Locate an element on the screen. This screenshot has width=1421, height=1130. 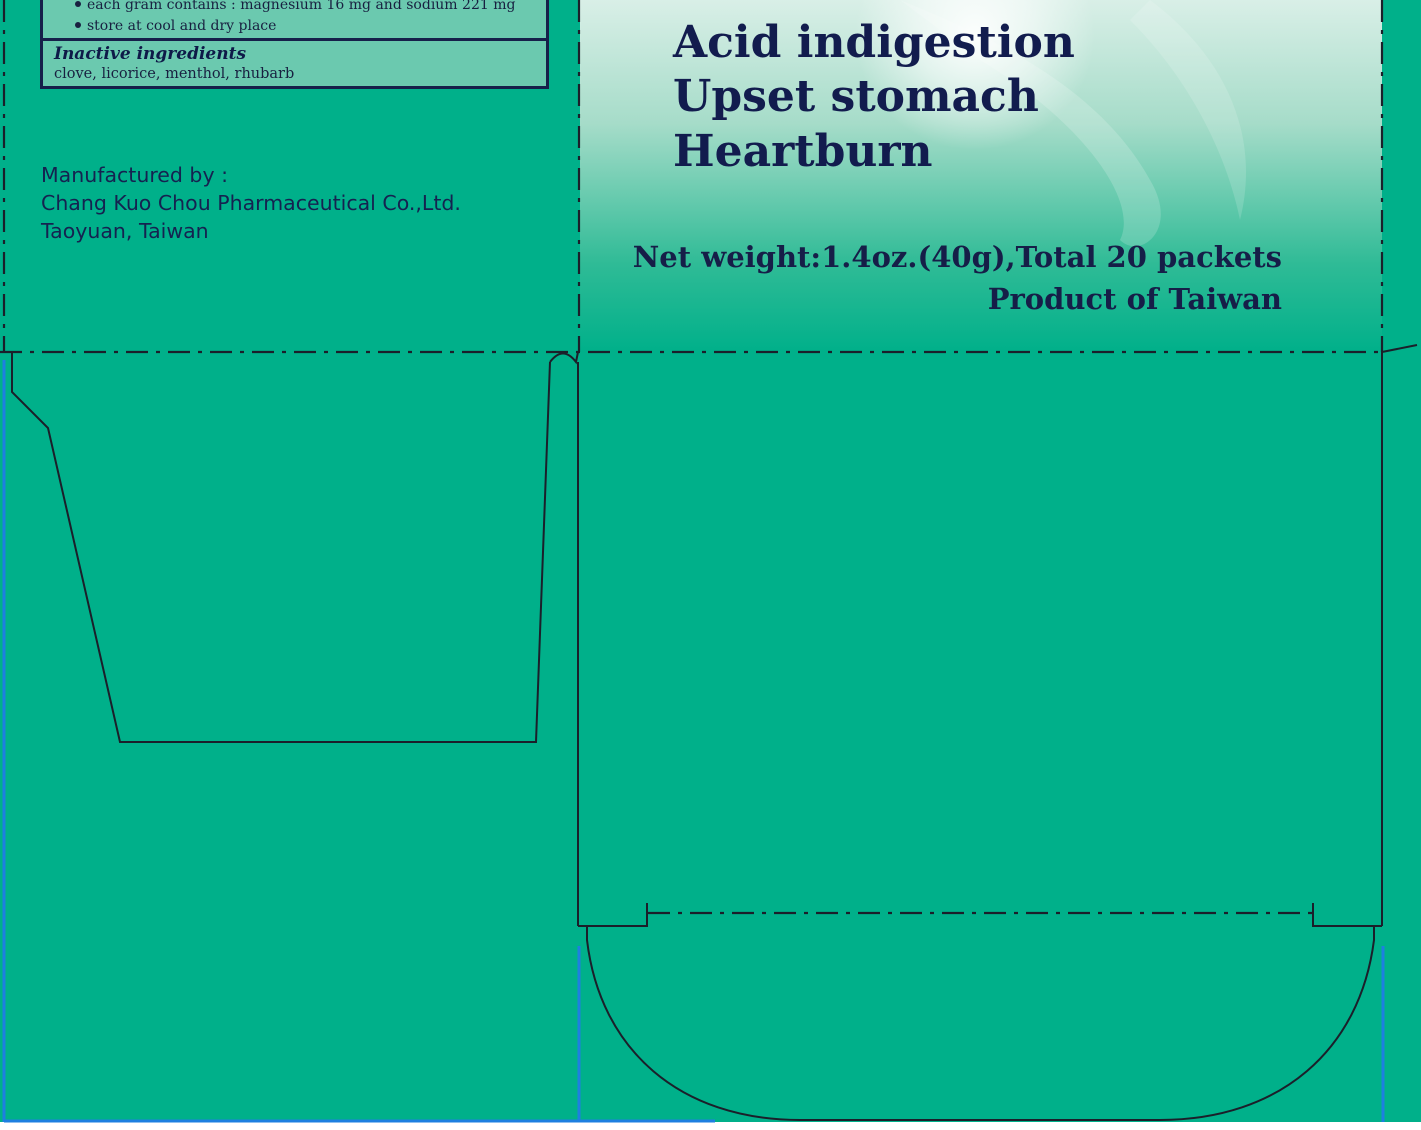
box-divider is located at coordinates (294, 39).